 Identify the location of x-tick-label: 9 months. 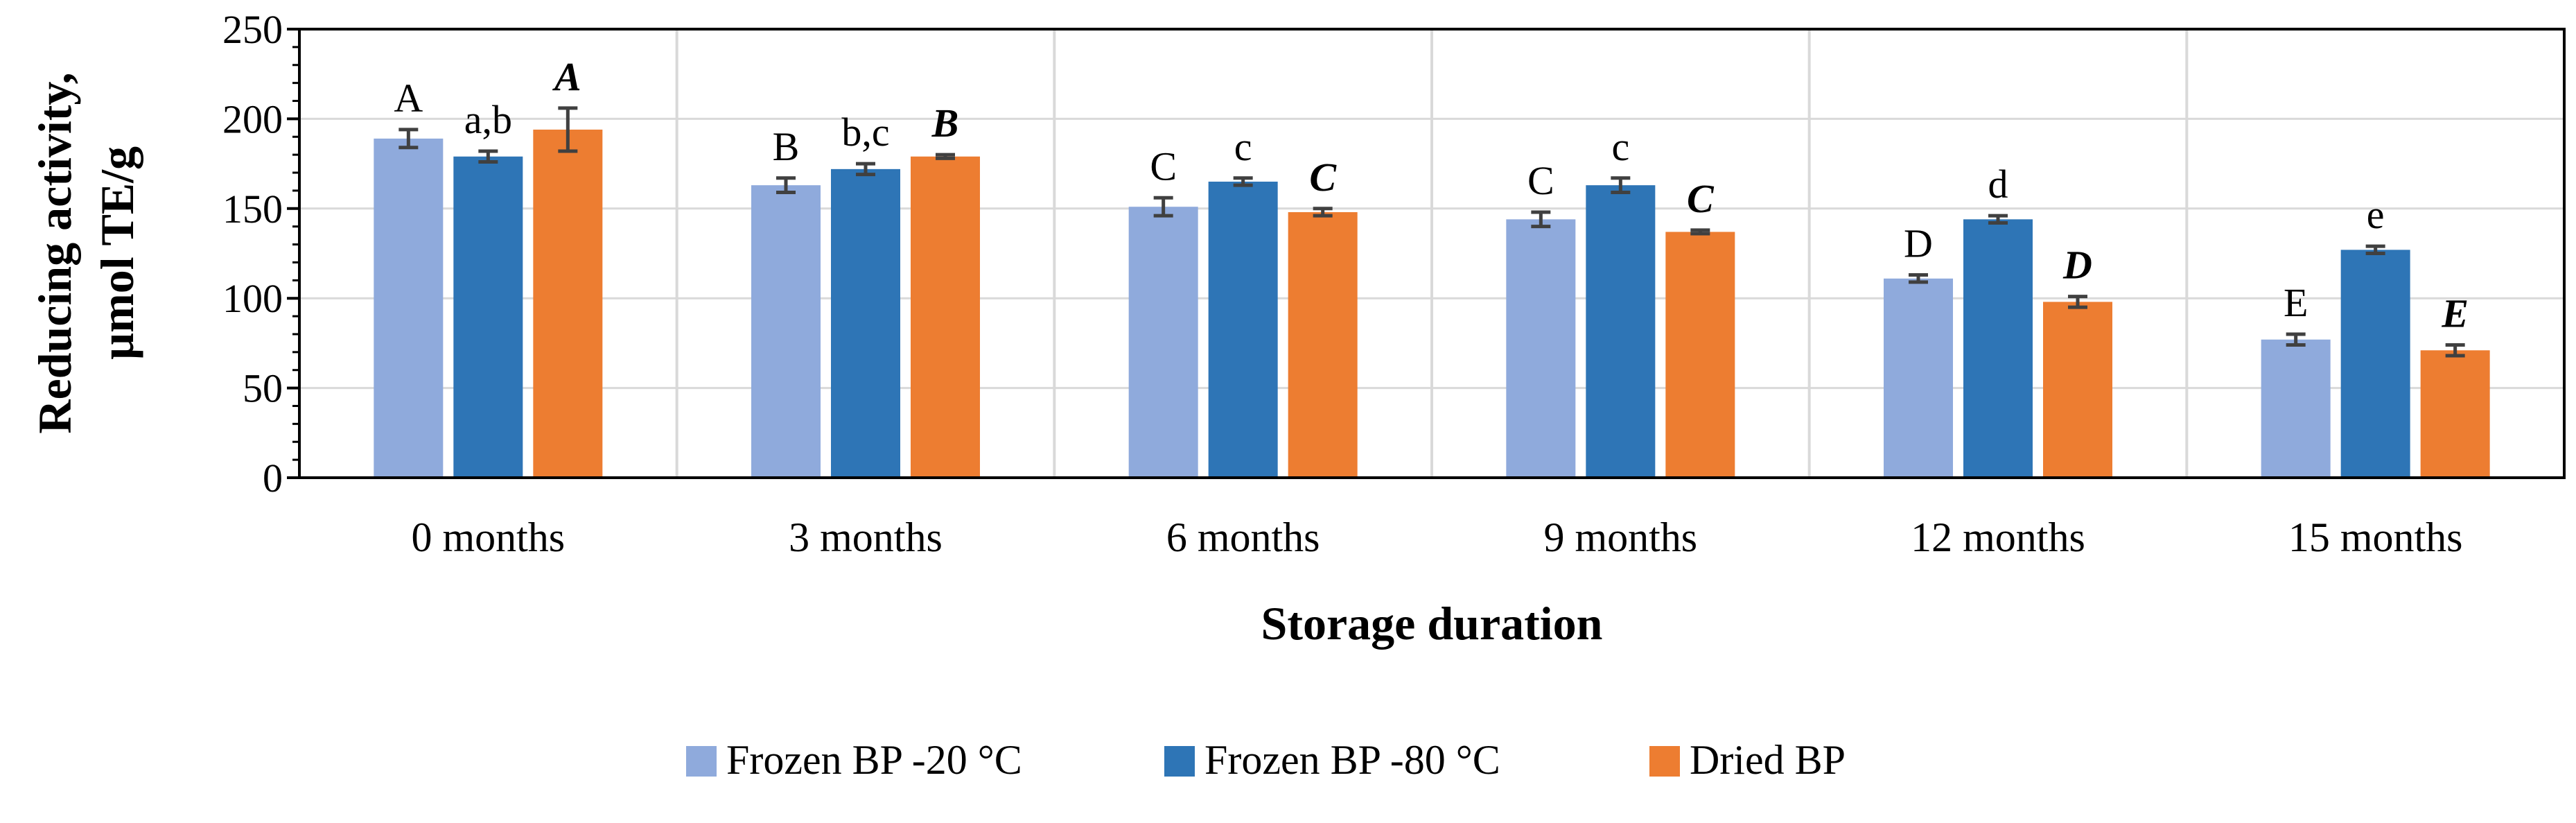
(1620, 537).